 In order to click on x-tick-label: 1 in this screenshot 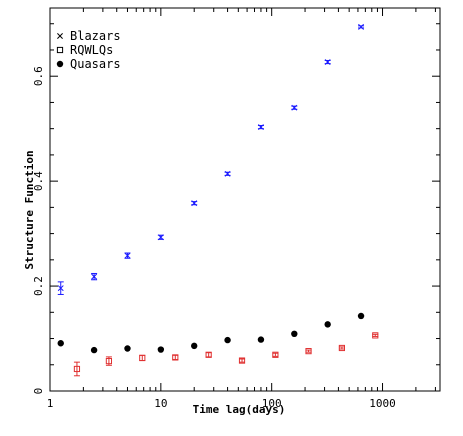, I will do `click(50, 403)`.